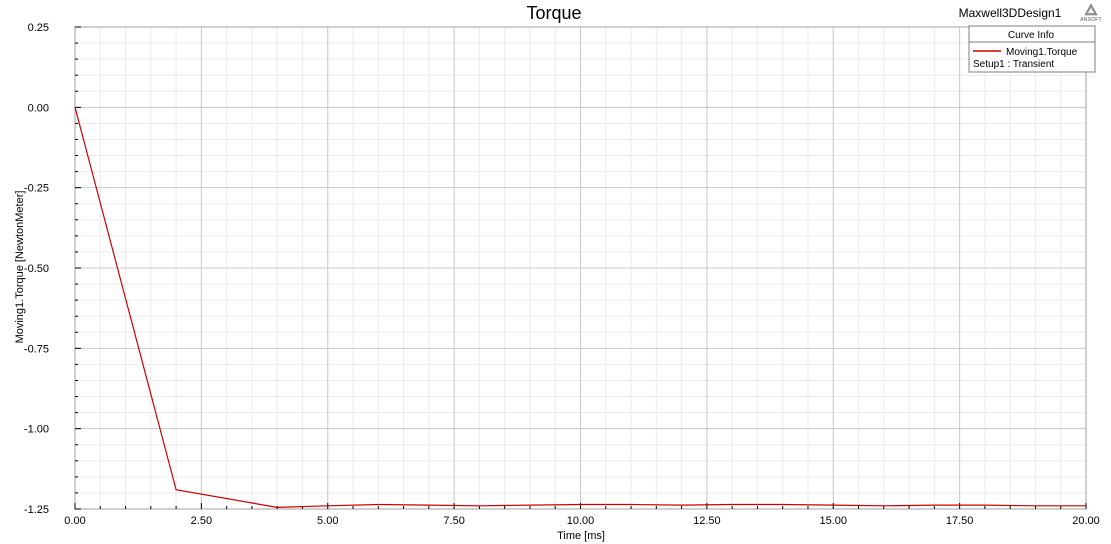 This screenshot has height=544, width=1111. I want to click on design-name: Maxwell3DDesign1, so click(1010, 13).